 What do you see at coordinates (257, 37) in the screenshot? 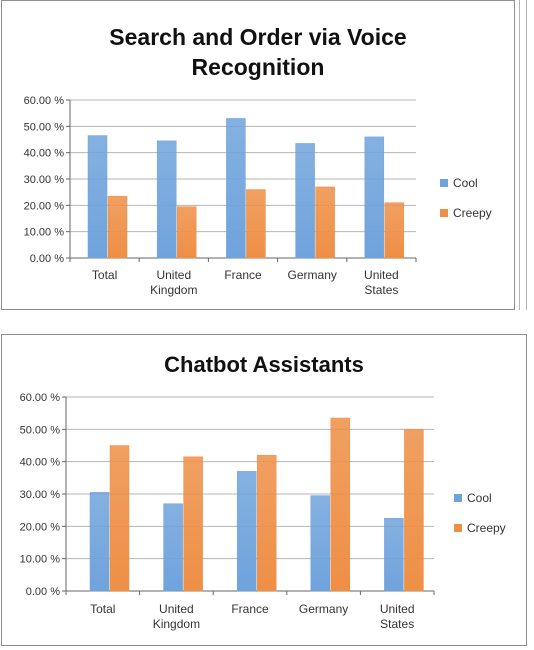
I see `chart-title: Search and Order via Voice` at bounding box center [257, 37].